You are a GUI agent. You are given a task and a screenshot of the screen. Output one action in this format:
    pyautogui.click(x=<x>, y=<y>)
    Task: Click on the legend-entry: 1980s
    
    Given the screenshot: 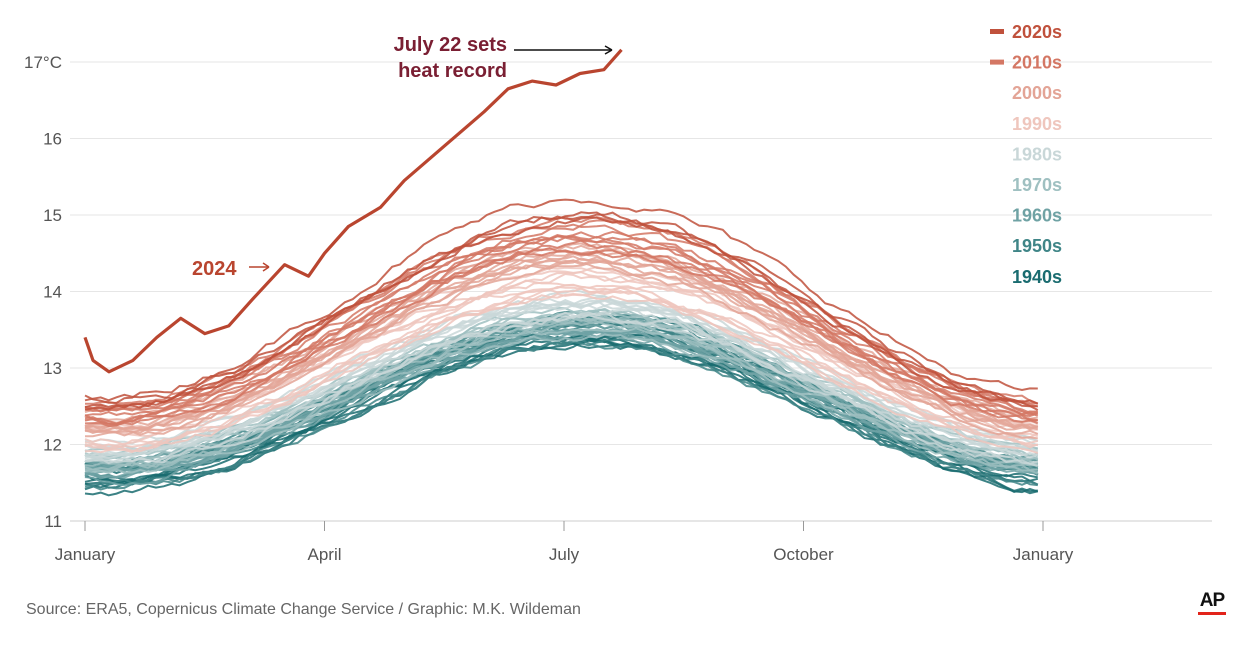 What is the action you would take?
    pyautogui.click(x=1037, y=154)
    